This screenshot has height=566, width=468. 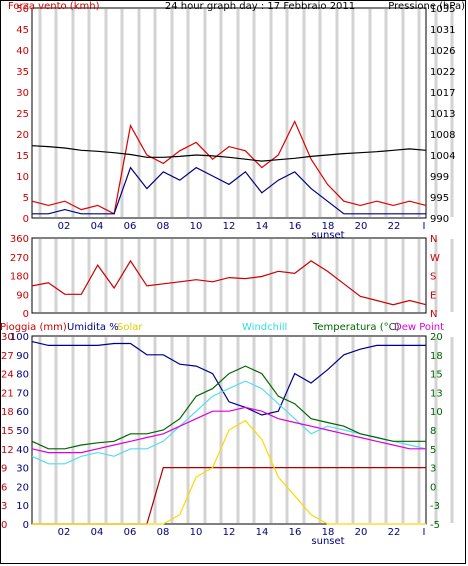 I want to click on direction-y-tick: 180, so click(x=19, y=277).